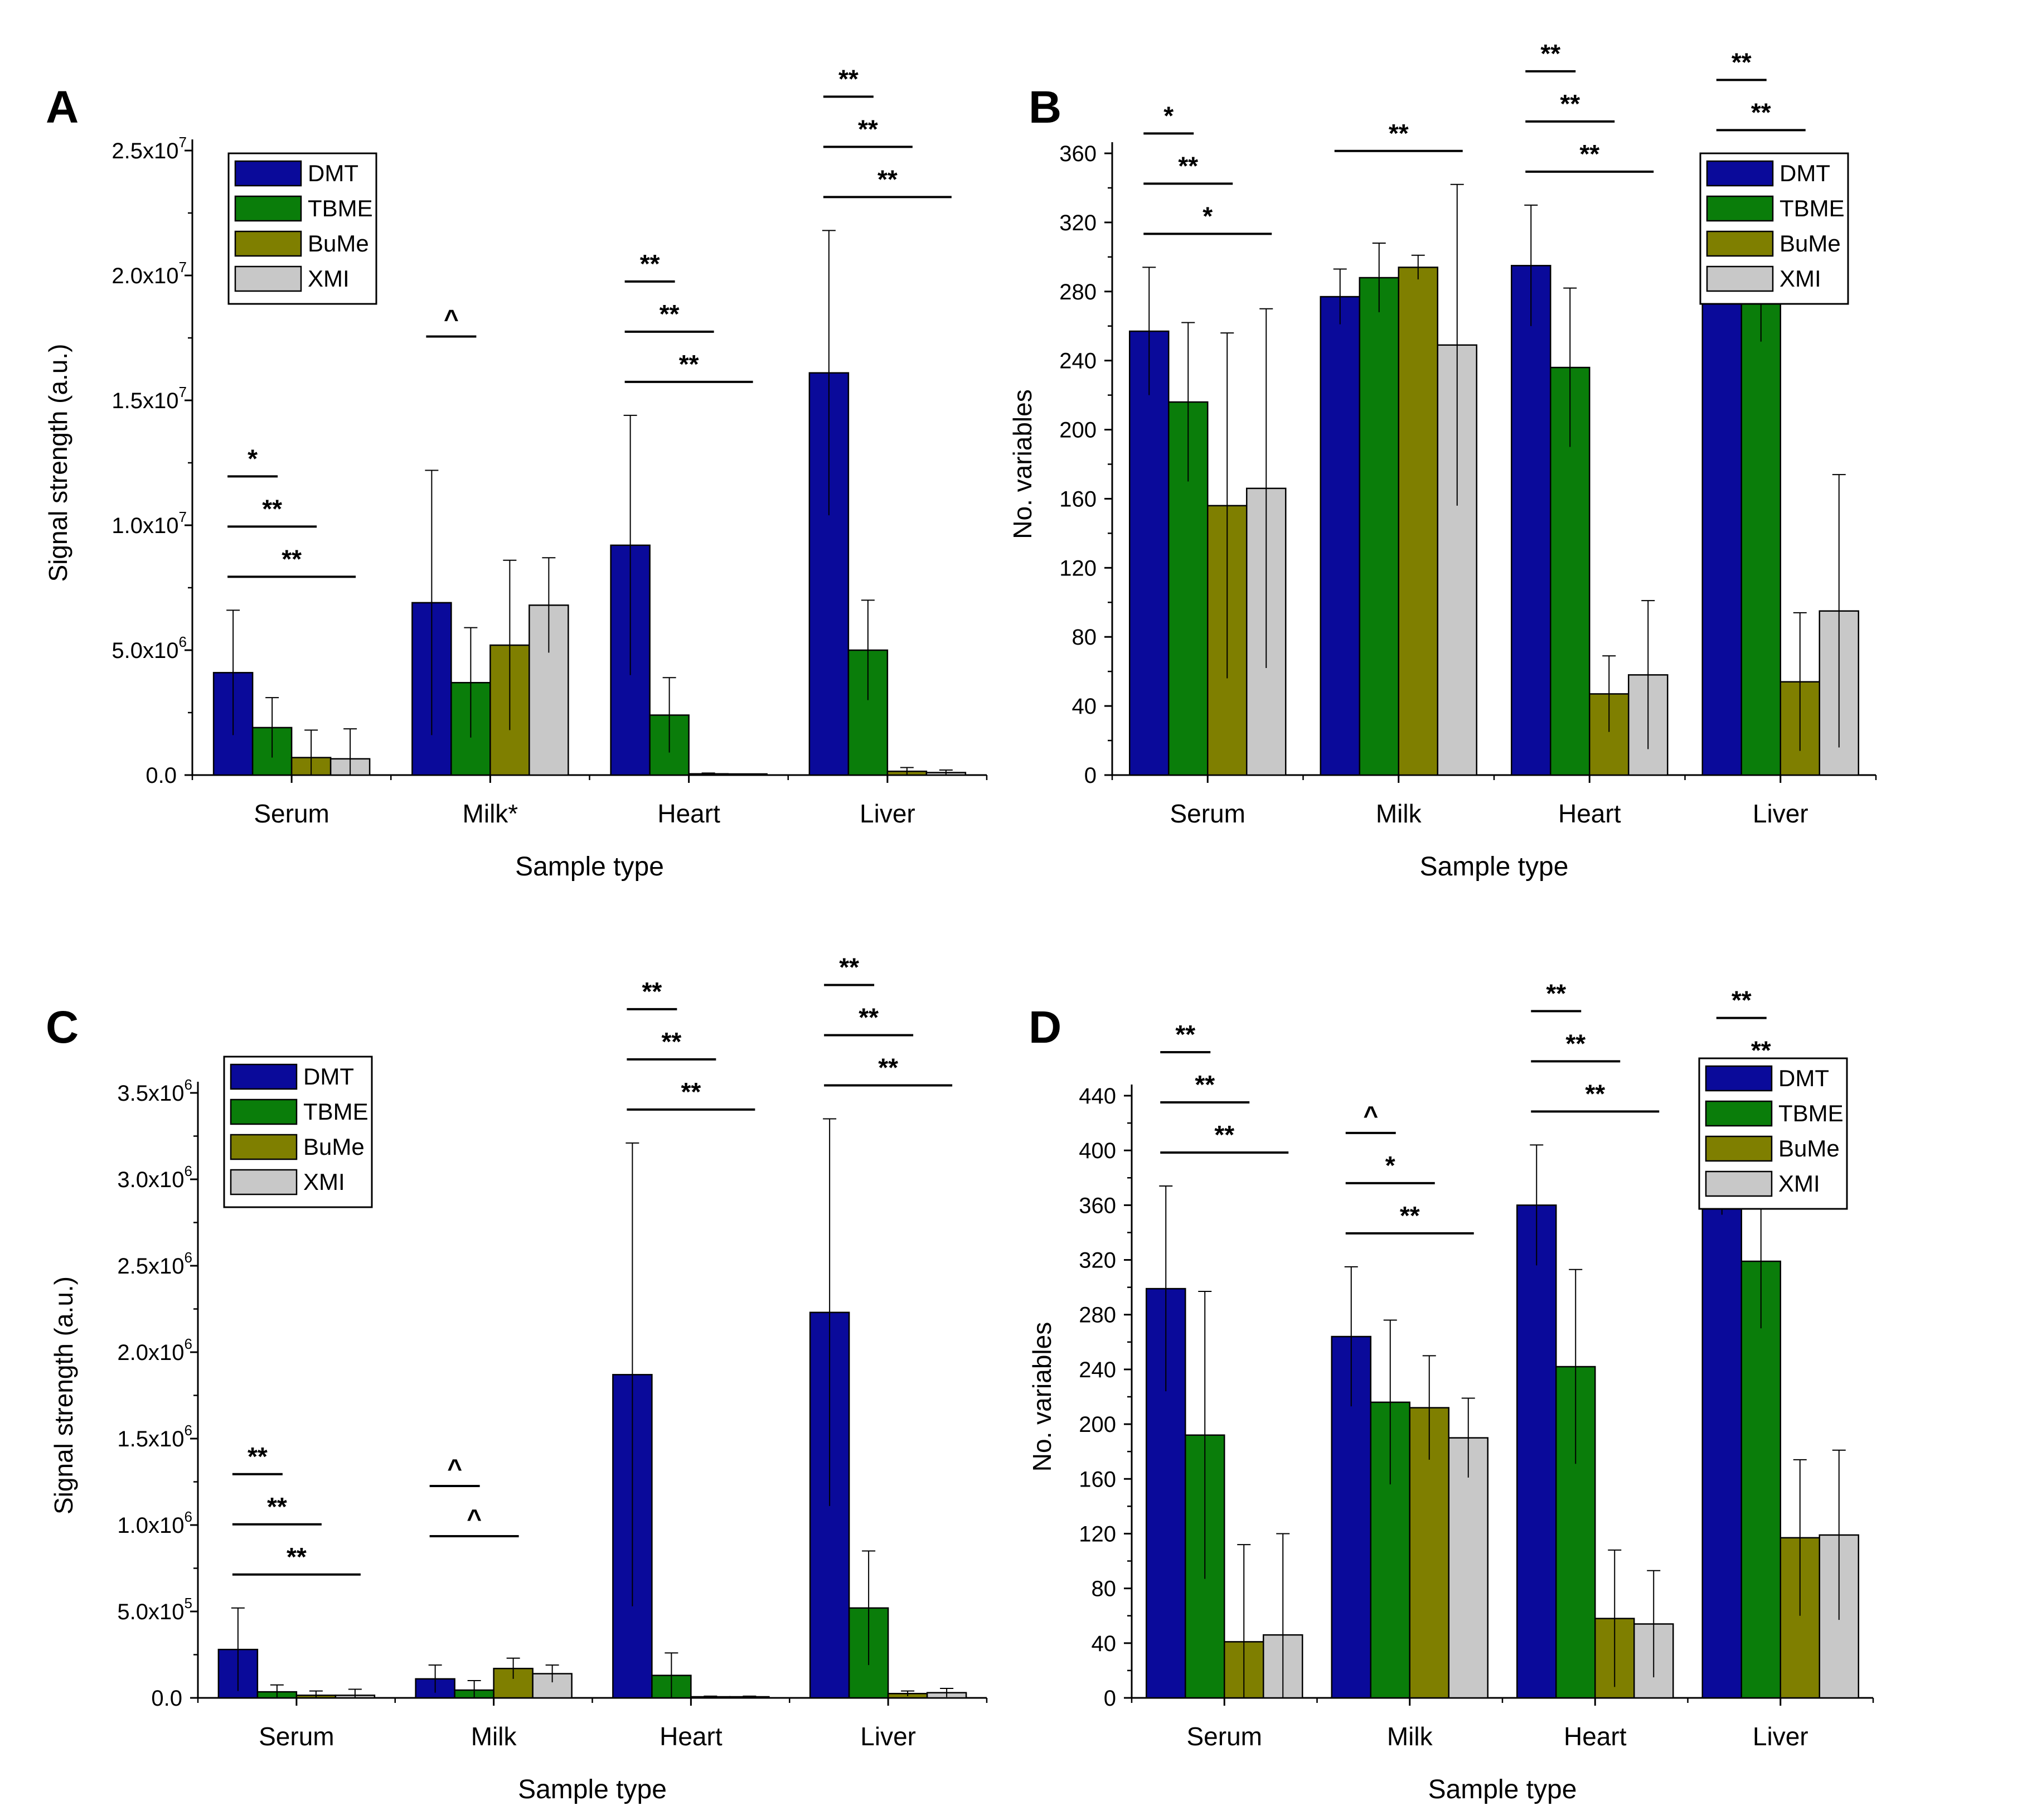 The height and width of the screenshot is (1820, 2022). I want to click on y-tick-mantissa: 320, so click(1078, 223).